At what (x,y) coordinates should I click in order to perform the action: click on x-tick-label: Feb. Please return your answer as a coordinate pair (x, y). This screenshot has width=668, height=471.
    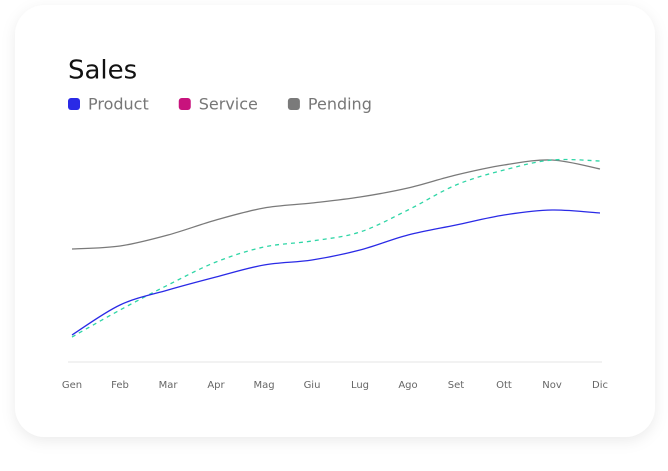
    Looking at the image, I should click on (120, 385).